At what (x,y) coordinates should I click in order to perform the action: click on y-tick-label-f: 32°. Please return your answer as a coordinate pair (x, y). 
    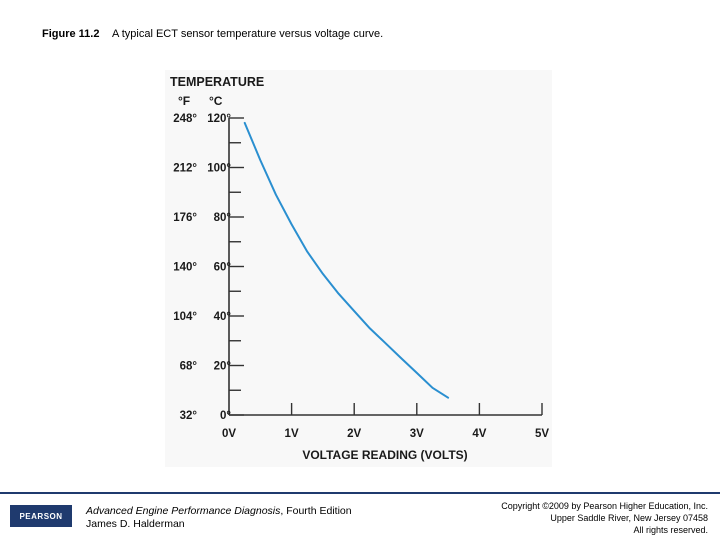
    Looking at the image, I should click on (189, 416).